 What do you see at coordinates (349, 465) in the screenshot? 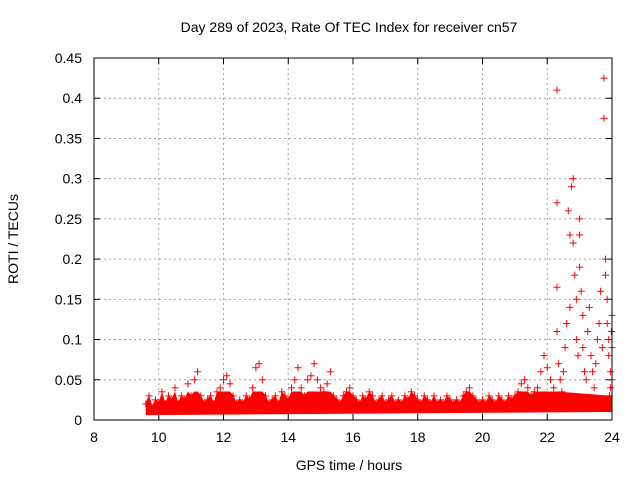
I see `x-axis-label: GPS time / hours` at bounding box center [349, 465].